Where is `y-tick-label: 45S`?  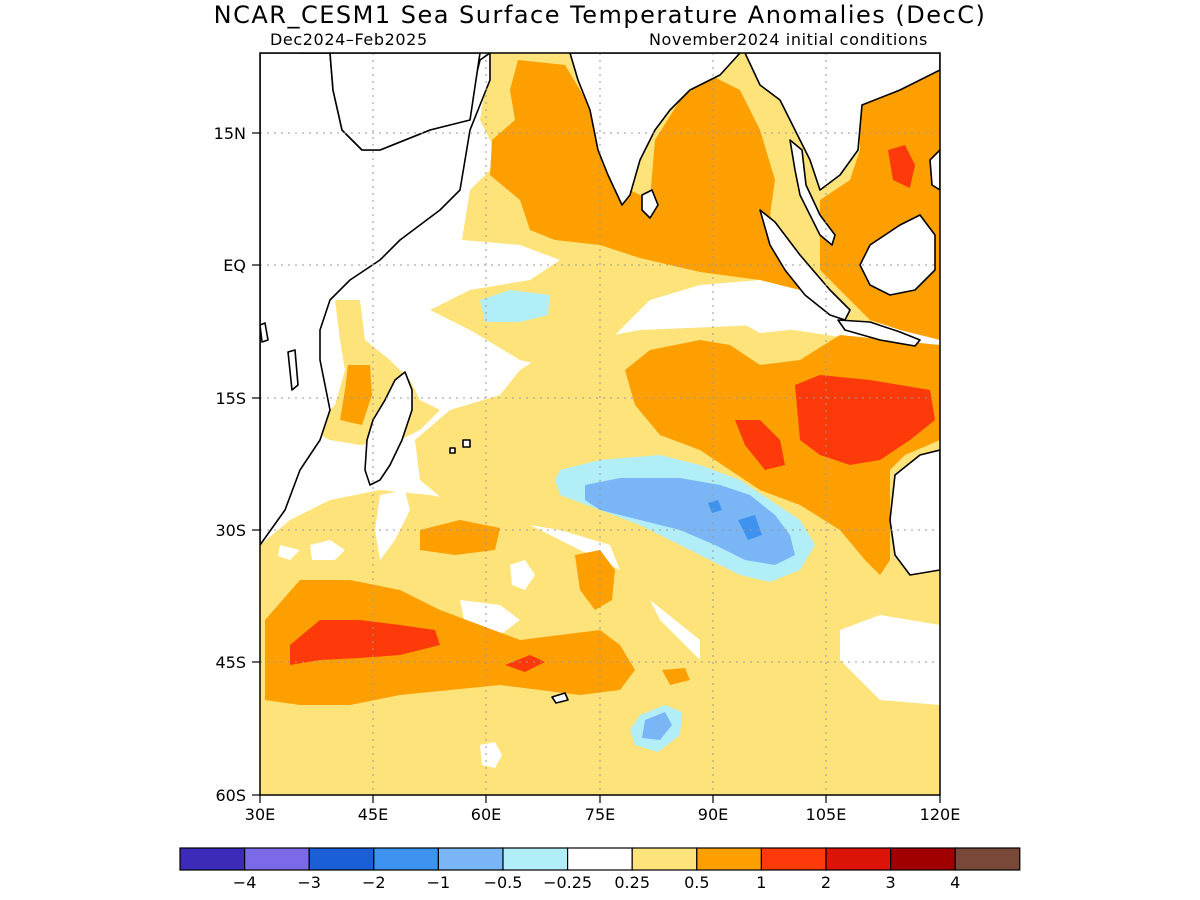 y-tick-label: 45S is located at coordinates (230, 662).